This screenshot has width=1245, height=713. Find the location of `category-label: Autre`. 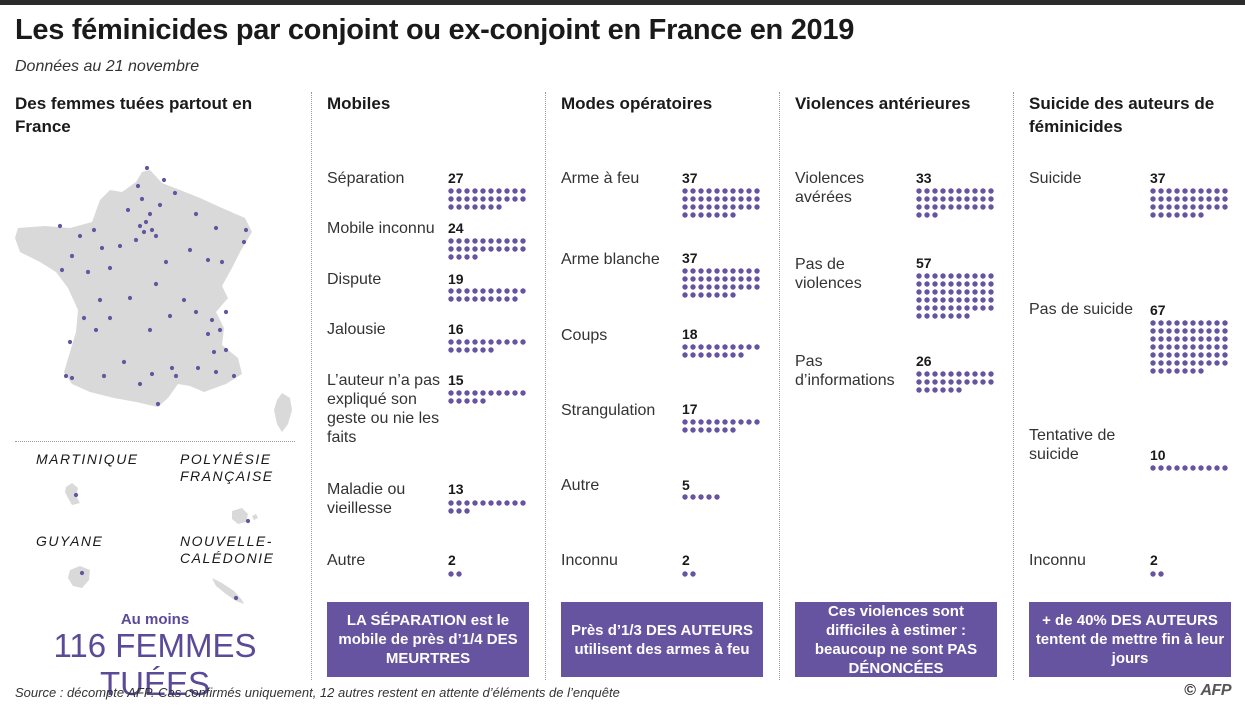

category-label: Autre is located at coordinates (580, 485).